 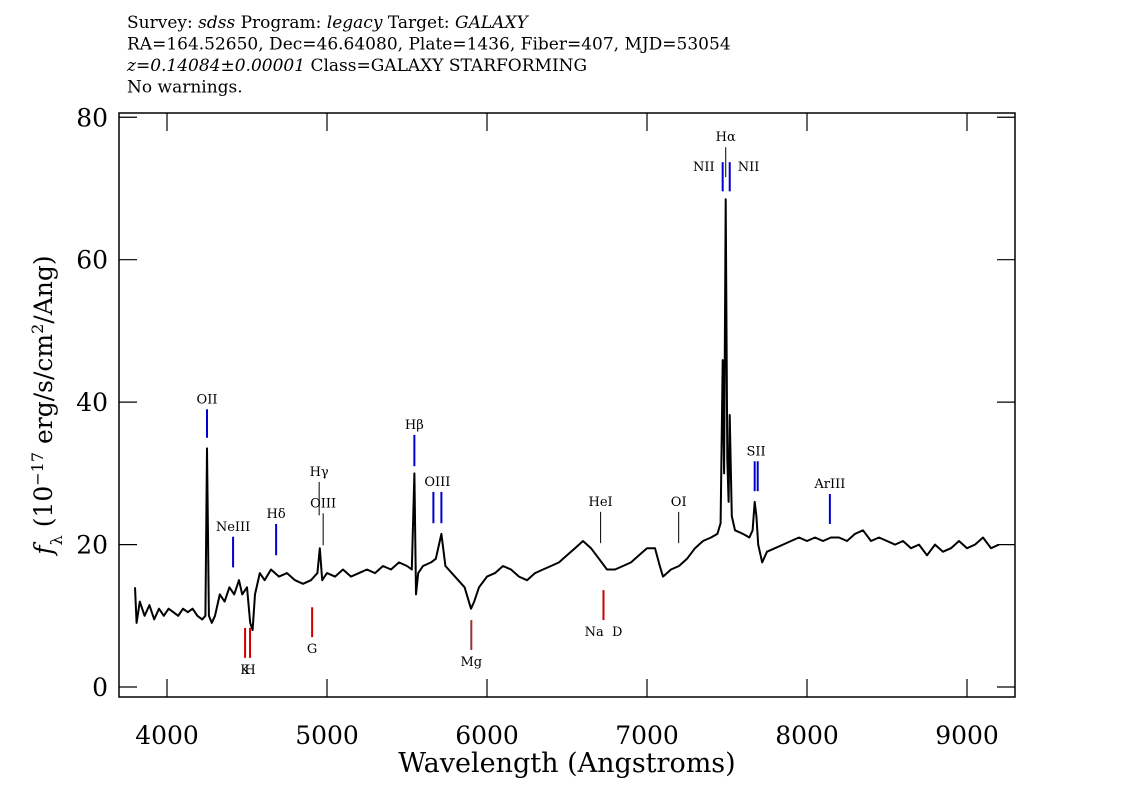 I want to click on line-label: SII, so click(x=756, y=451).